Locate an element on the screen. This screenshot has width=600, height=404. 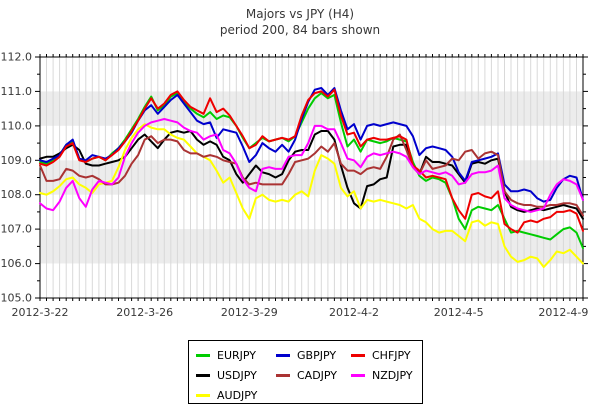
svg-text: 106.0 is located at coordinates (17, 263).